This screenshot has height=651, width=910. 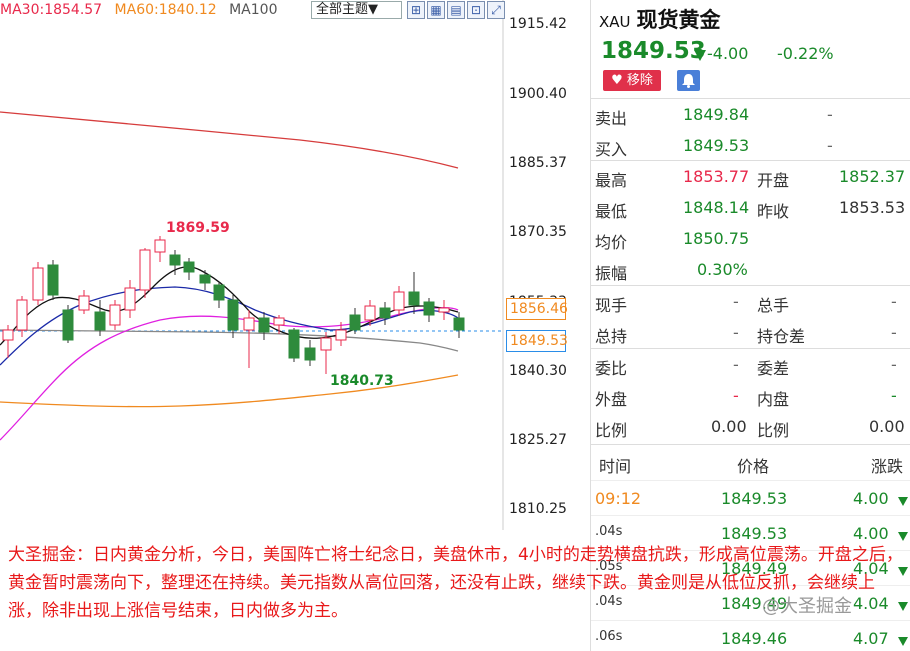 I want to click on ticks-header: 时间 价格 涨跌, so click(x=751, y=466).